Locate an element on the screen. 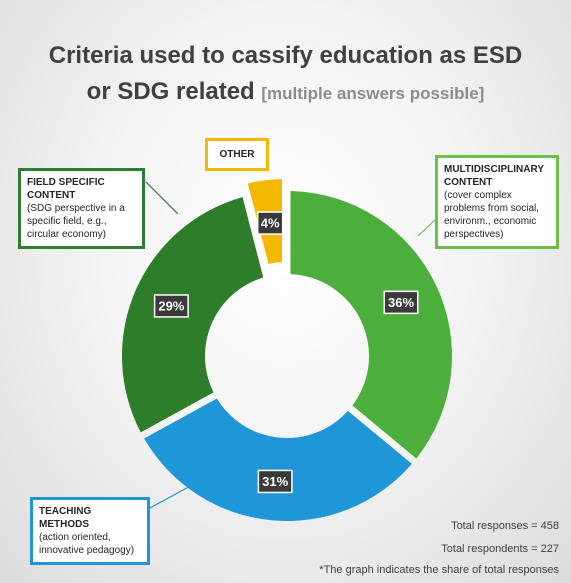 This screenshot has width=571, height=583. slice-teaching-methods is located at coordinates (278, 459).